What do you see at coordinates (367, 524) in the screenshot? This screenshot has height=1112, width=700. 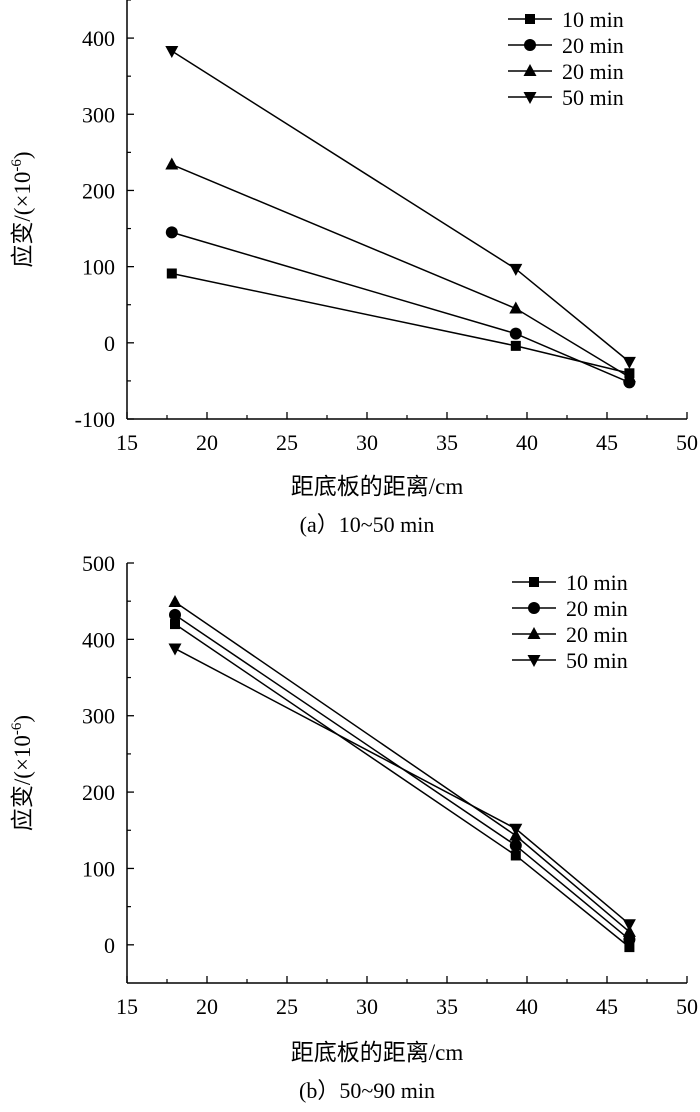 I see `chart-caption: (a）10~50 min` at bounding box center [367, 524].